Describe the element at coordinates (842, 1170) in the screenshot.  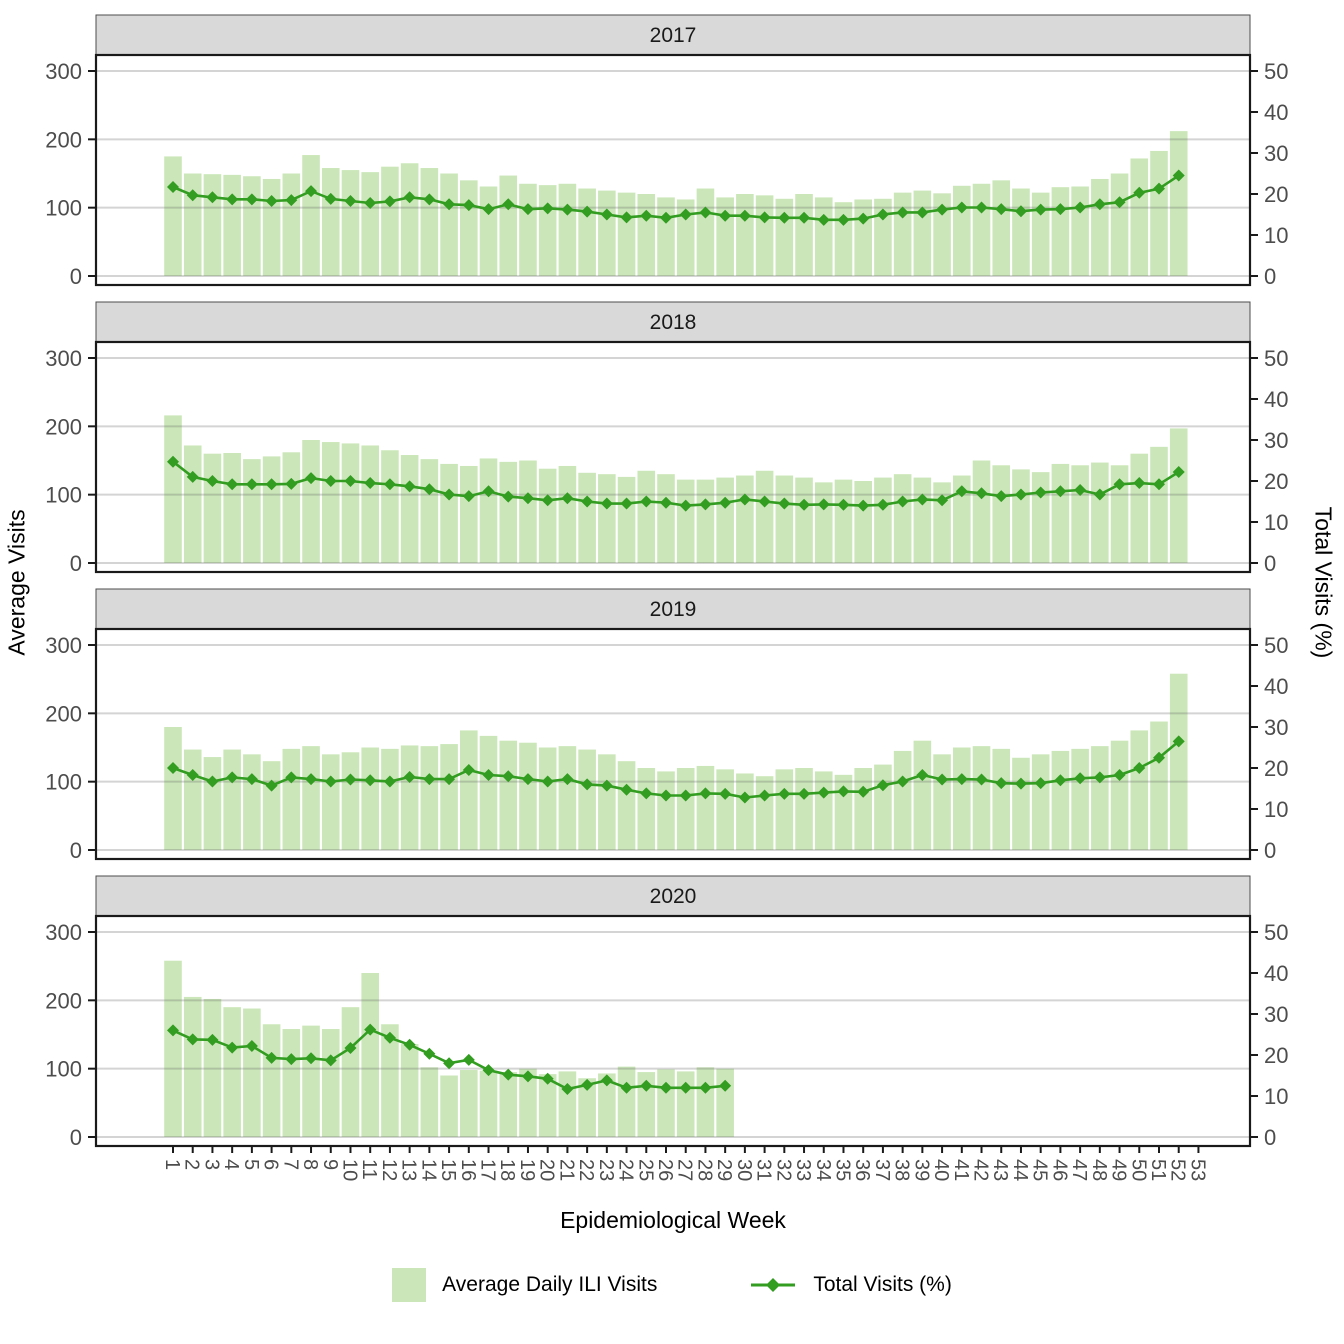
I see `x-tick-label-35: 35` at that location.